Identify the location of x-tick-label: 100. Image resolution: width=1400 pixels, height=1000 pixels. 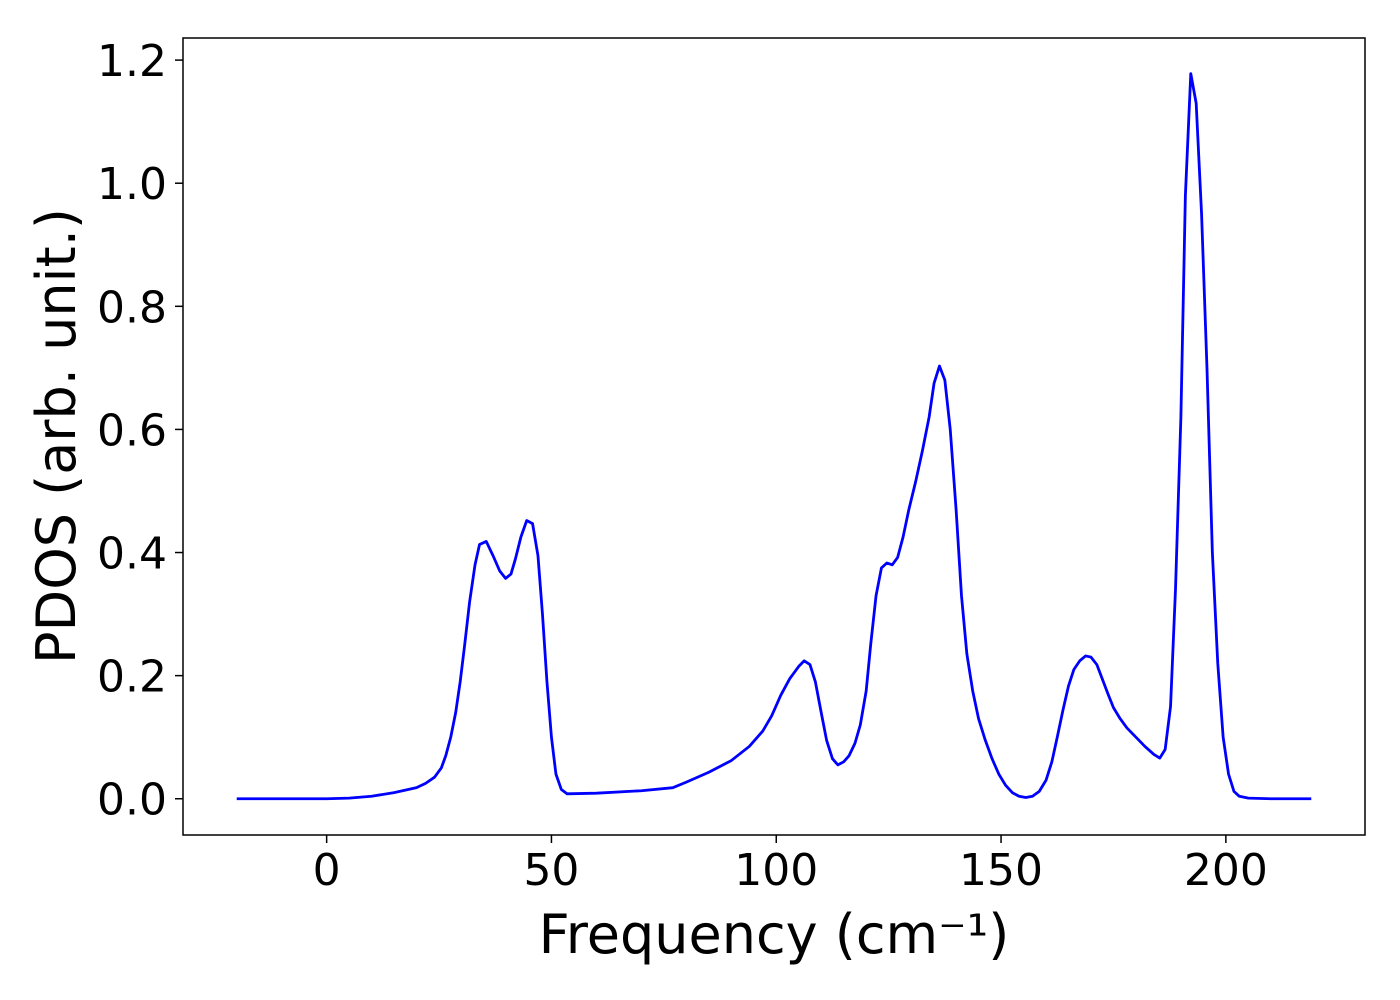
(776, 870).